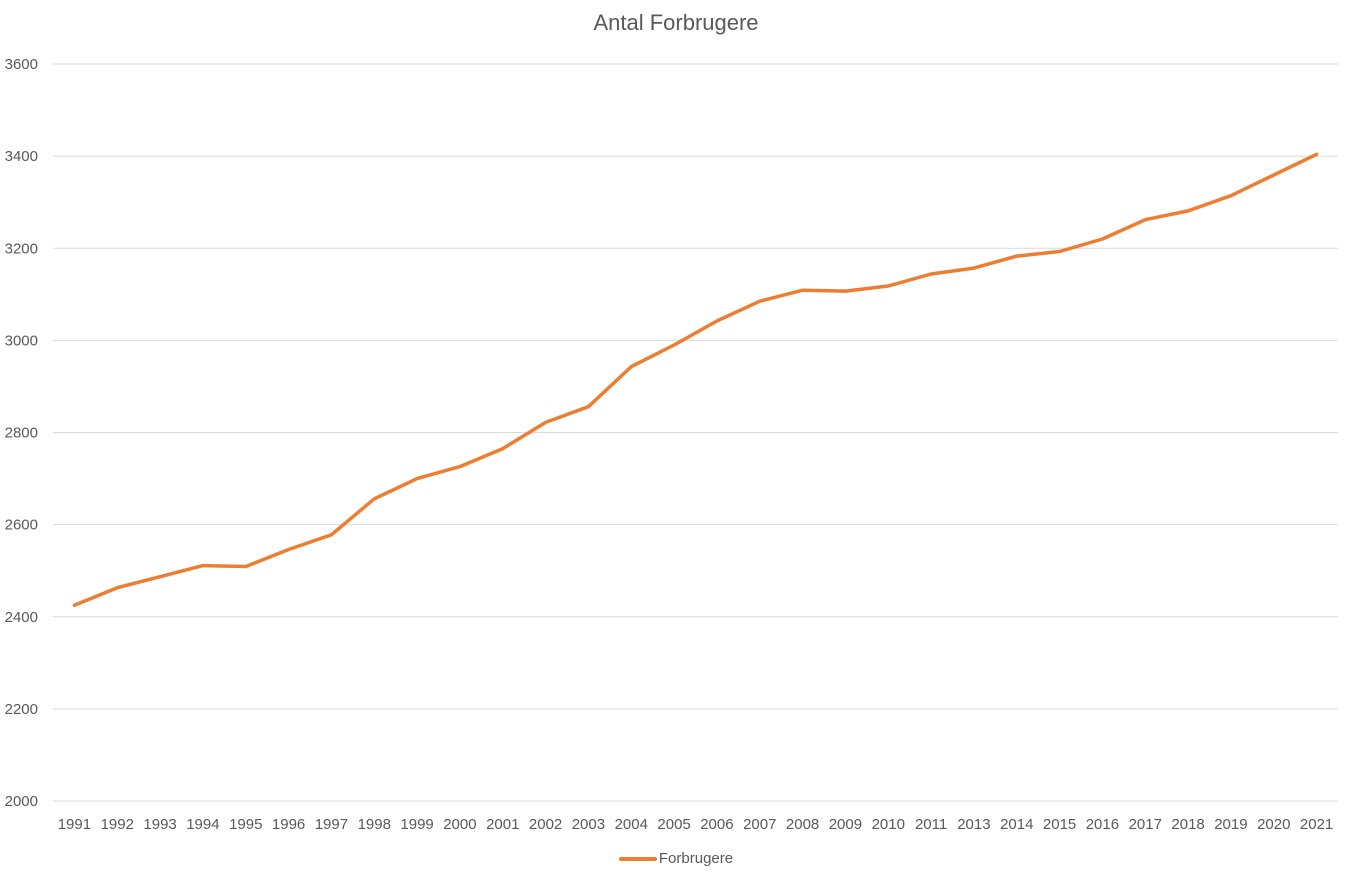  What do you see at coordinates (21, 801) in the screenshot?
I see `y-tick-label: 2000` at bounding box center [21, 801].